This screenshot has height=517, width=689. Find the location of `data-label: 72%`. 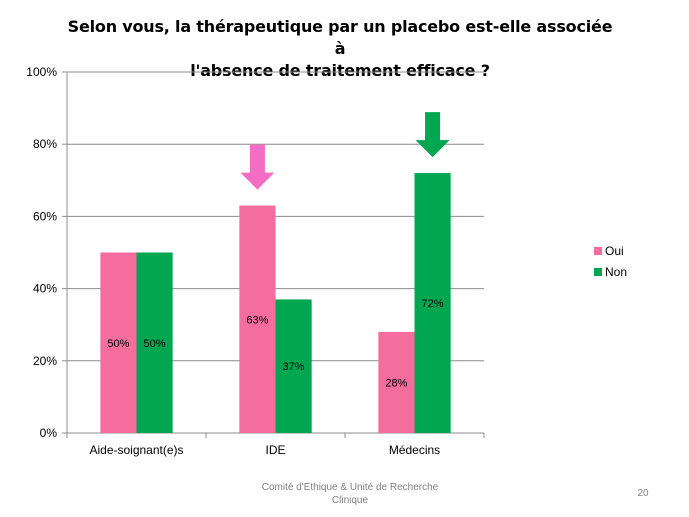

data-label: 72% is located at coordinates (433, 304).